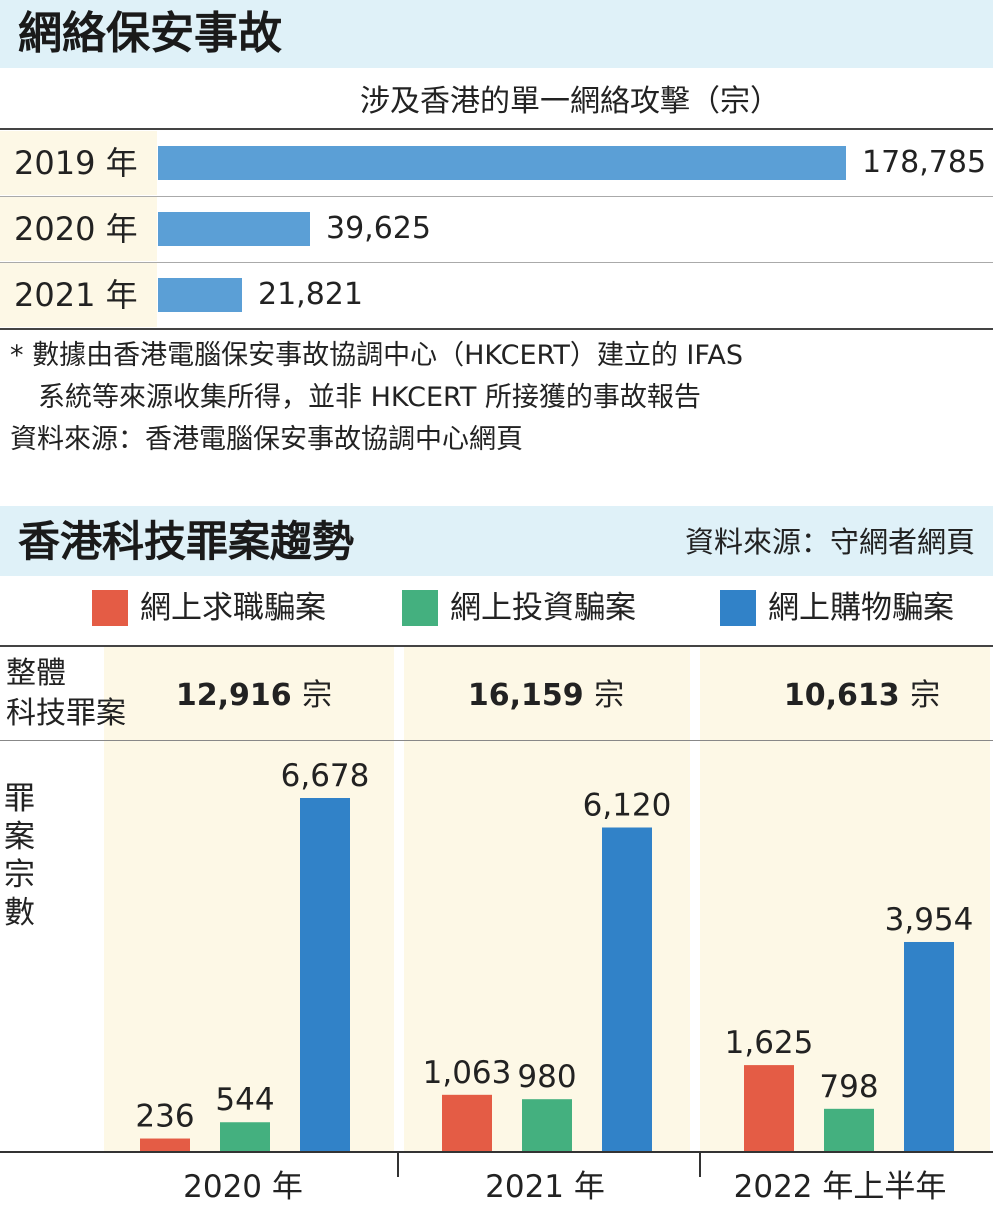 This screenshot has height=1218, width=993. Describe the element at coordinates (738, 608) in the screenshot. I see `legend-swatch-shopping` at that location.